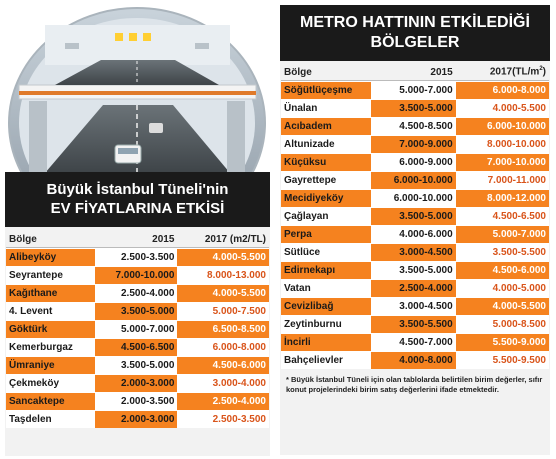  Describe the element at coordinates (544, 72) in the screenshot. I see `header-2017-close: )` at that location.